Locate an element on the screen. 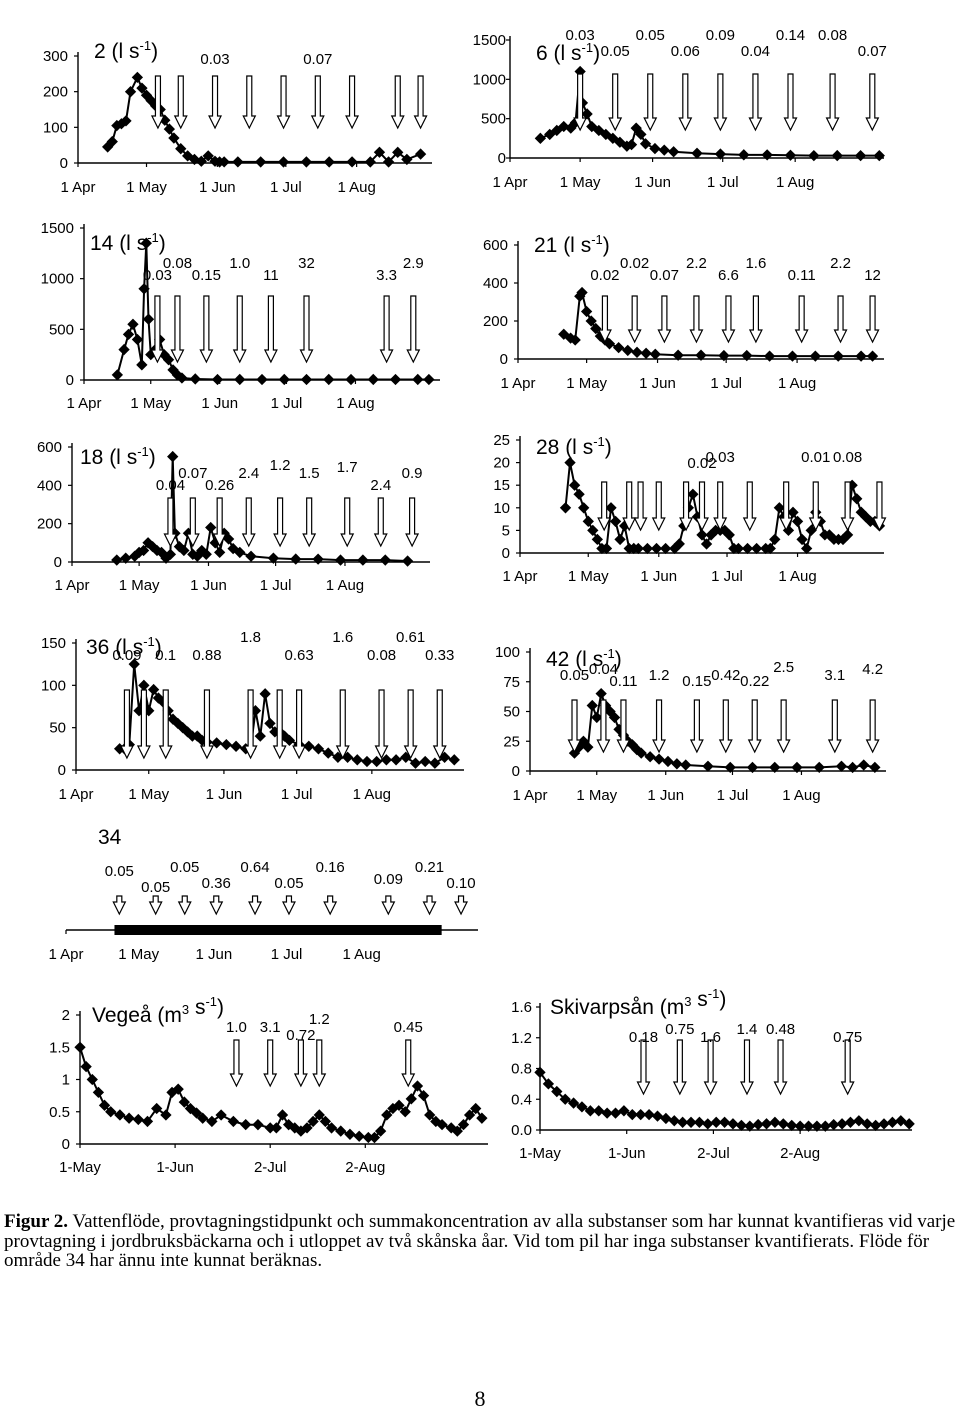 This screenshot has width=960, height=1412. concentration-label: 0.09 is located at coordinates (126, 655).